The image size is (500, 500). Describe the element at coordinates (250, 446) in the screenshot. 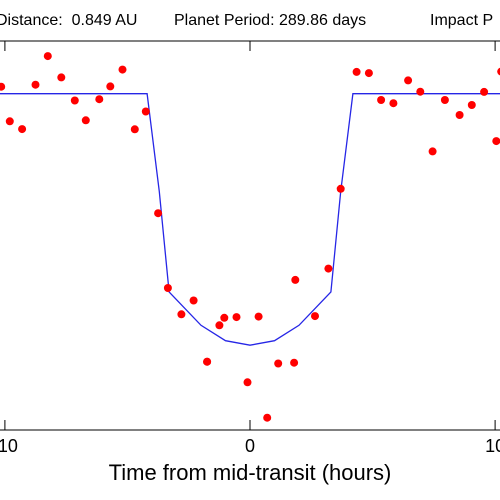

I see `x-tick-label: 0` at that location.